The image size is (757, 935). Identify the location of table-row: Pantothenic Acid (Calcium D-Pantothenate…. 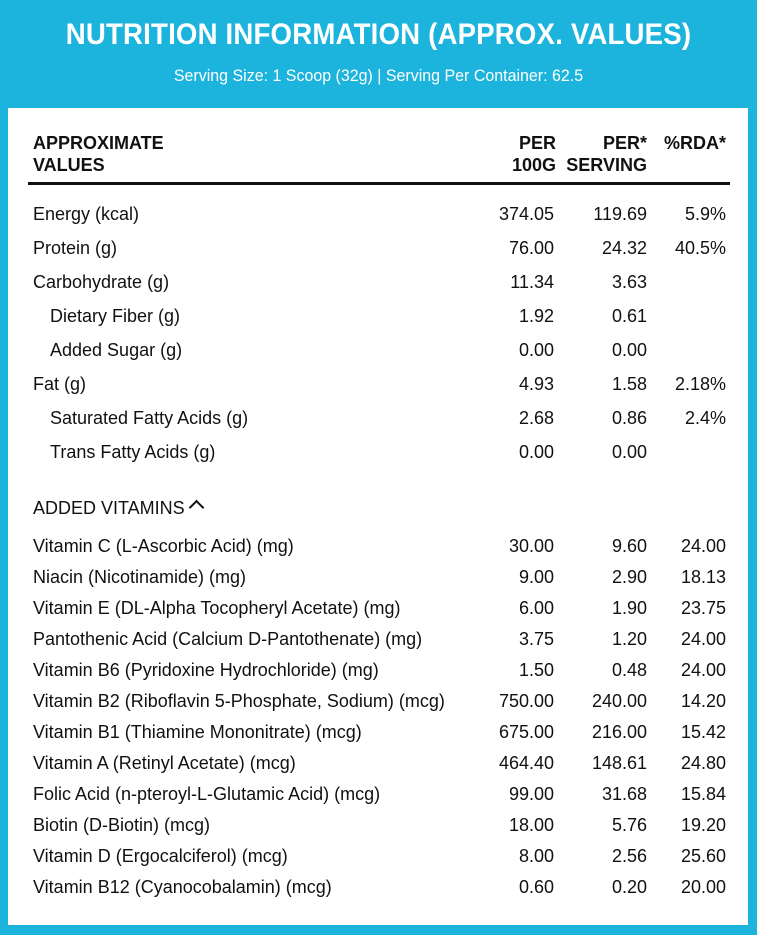
(378, 639).